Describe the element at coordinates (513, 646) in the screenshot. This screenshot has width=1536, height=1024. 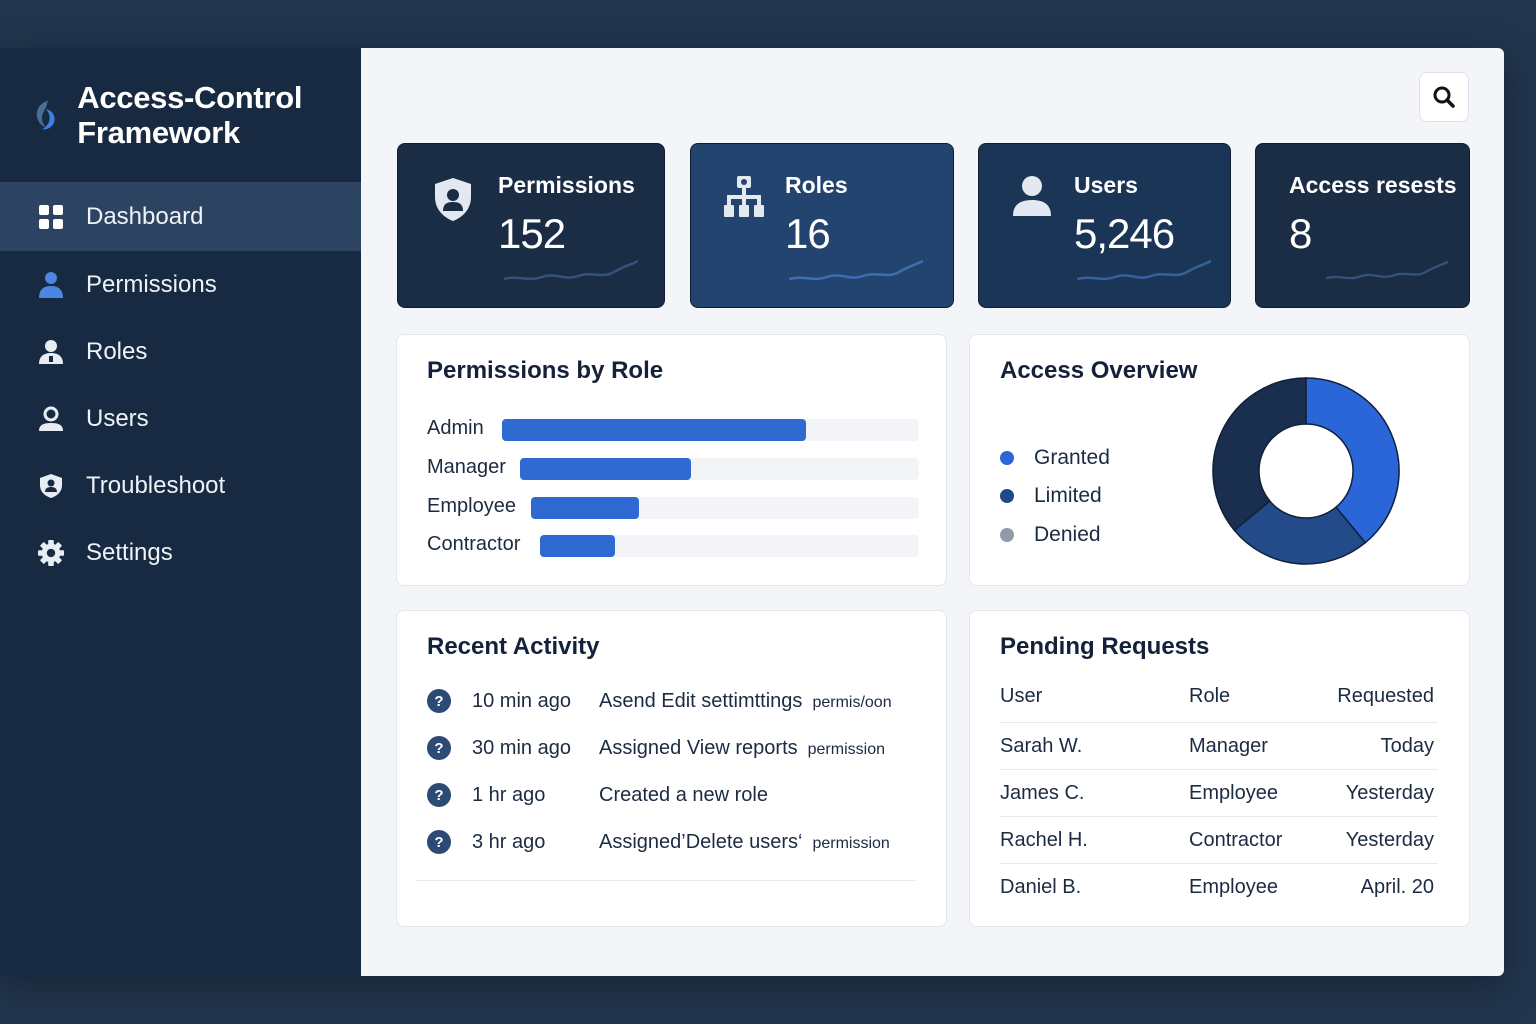
I see `panel-title: Recent Activity` at that location.